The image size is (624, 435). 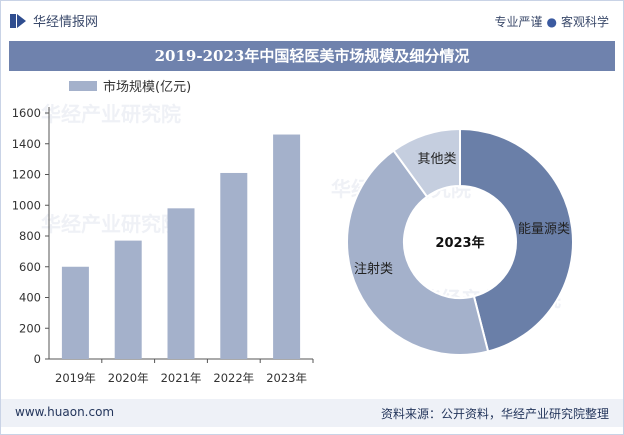 I want to click on site-url: www.huaon.com, so click(x=65, y=412).